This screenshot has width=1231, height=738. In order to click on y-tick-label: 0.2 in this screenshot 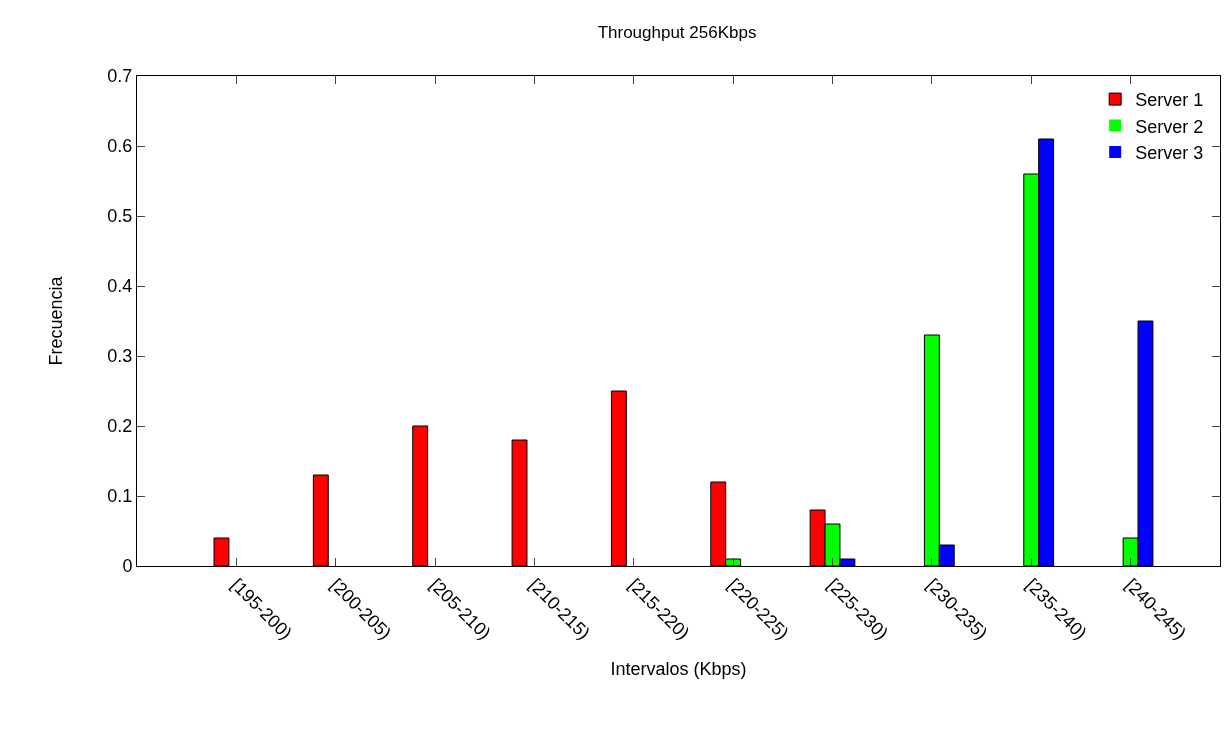, I will do `click(120, 426)`.